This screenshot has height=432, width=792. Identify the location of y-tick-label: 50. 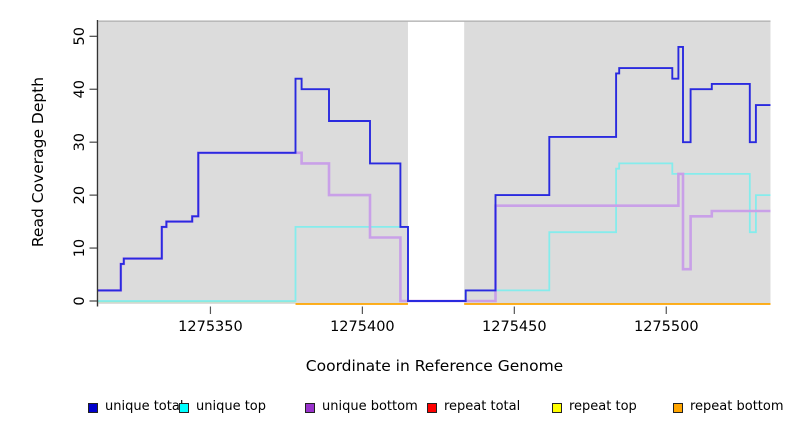
(80, 36).